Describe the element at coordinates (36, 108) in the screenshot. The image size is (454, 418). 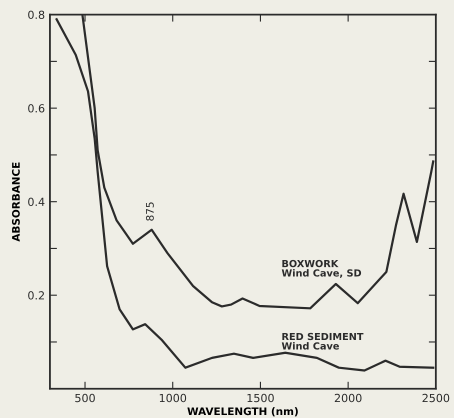
I see `y-tick-label: 0.6` at that location.